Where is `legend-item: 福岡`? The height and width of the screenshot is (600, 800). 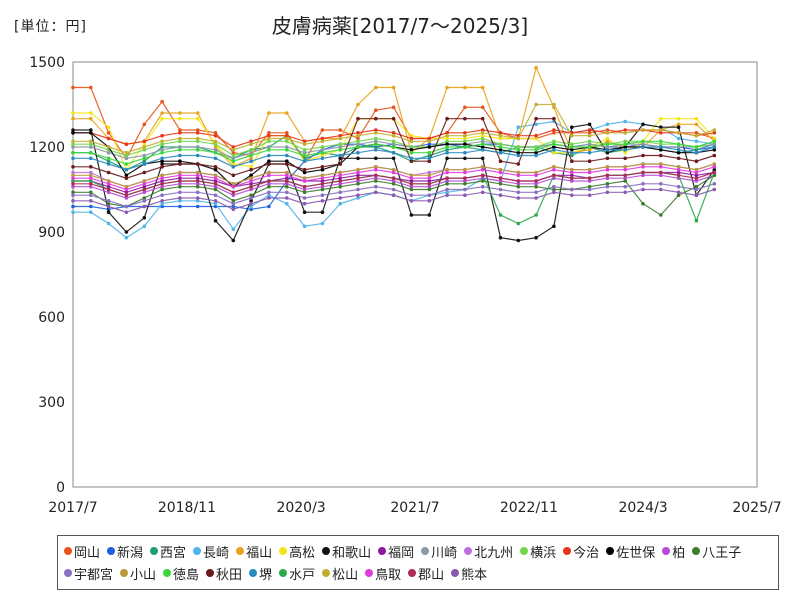
legend-item: 福岡 is located at coordinates (396, 551).